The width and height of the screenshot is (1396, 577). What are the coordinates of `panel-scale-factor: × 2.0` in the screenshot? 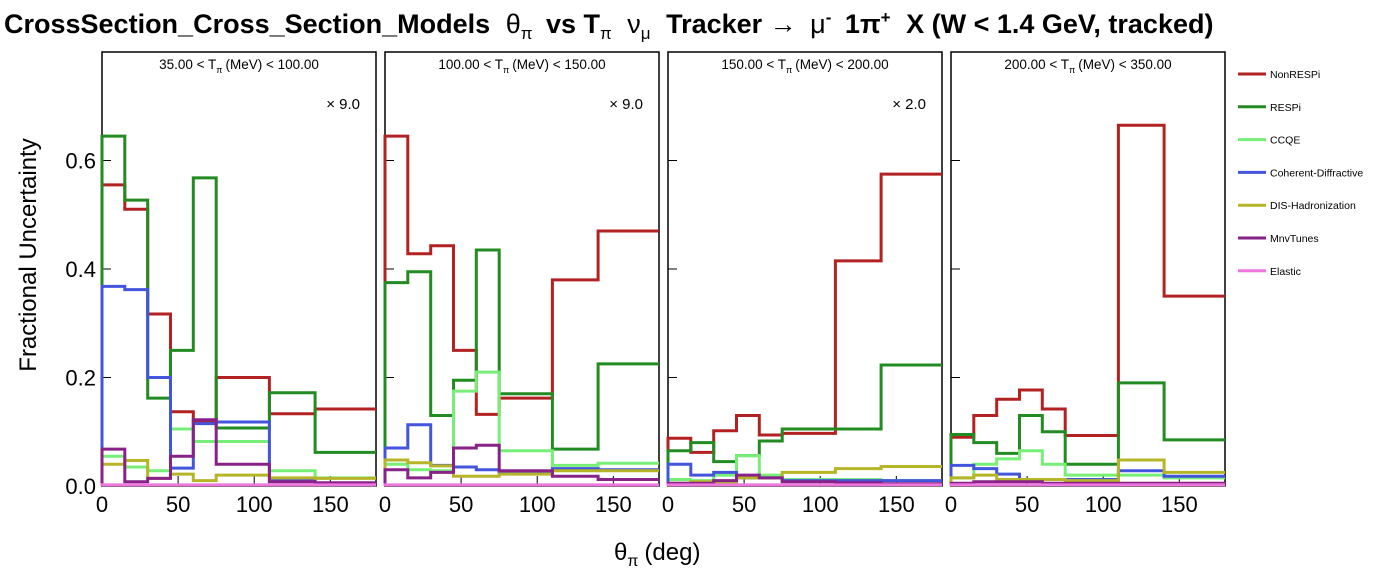 It's located at (909, 104).